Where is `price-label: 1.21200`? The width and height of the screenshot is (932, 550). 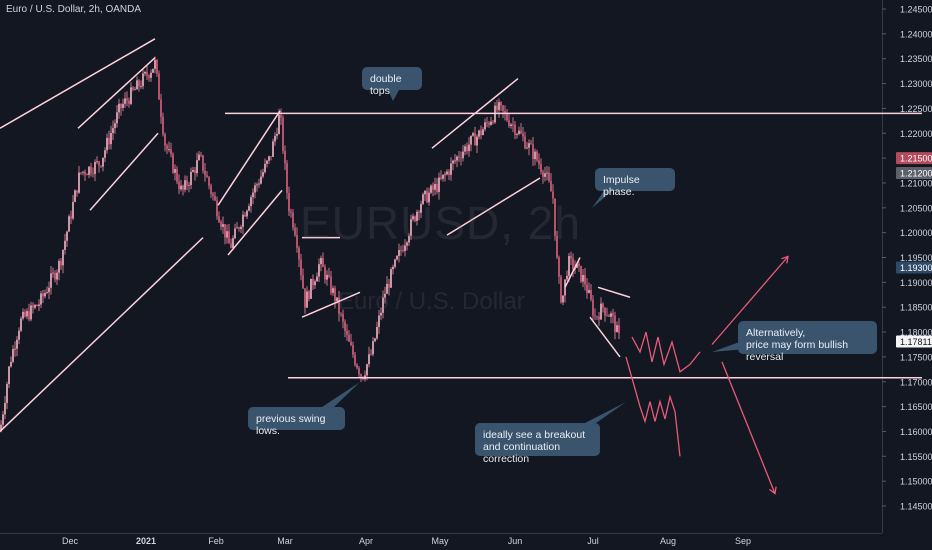
price-label: 1.21200 is located at coordinates (916, 174).